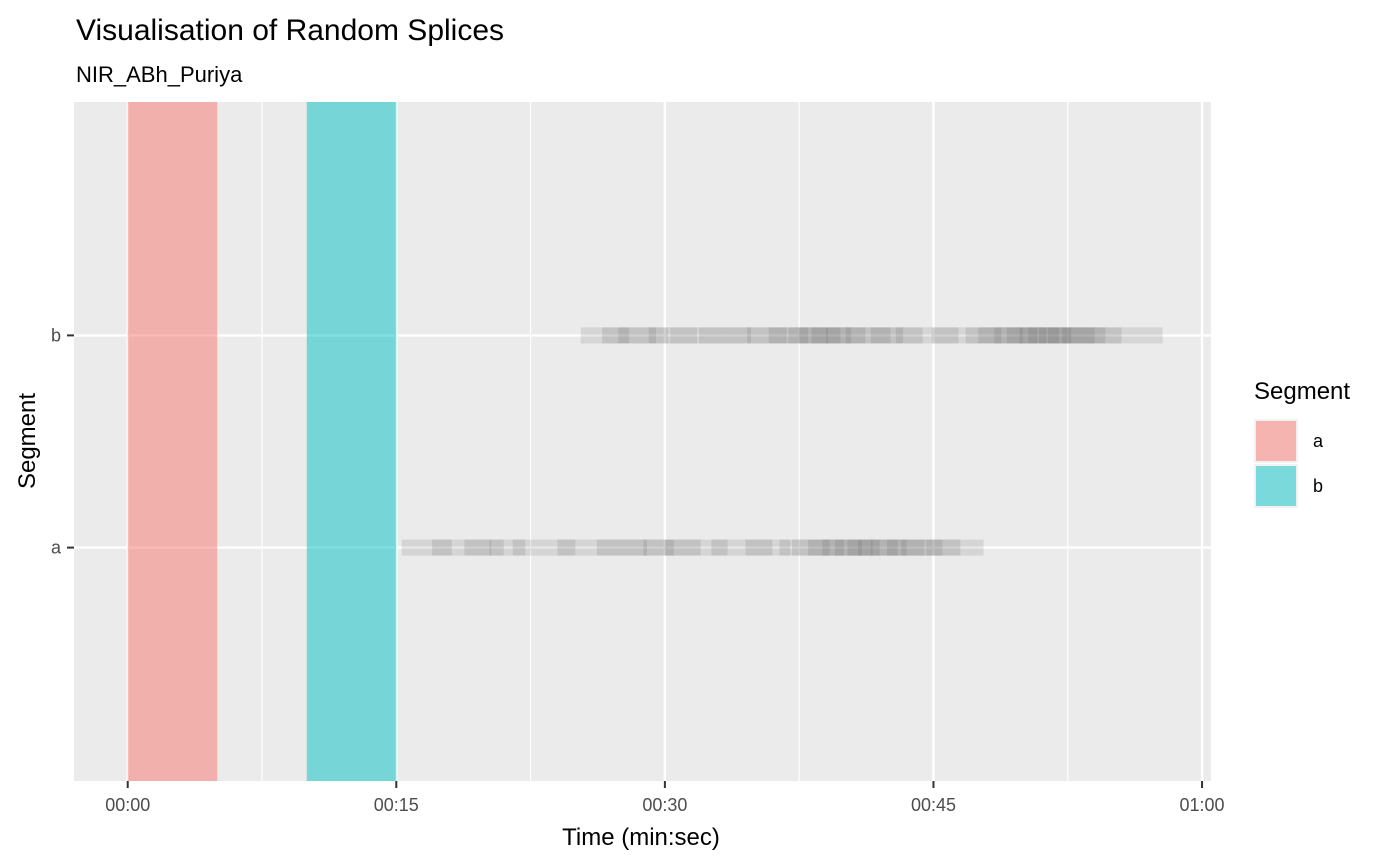 This screenshot has height=866, width=1400. What do you see at coordinates (1302, 391) in the screenshot?
I see `legend-title: Segment` at bounding box center [1302, 391].